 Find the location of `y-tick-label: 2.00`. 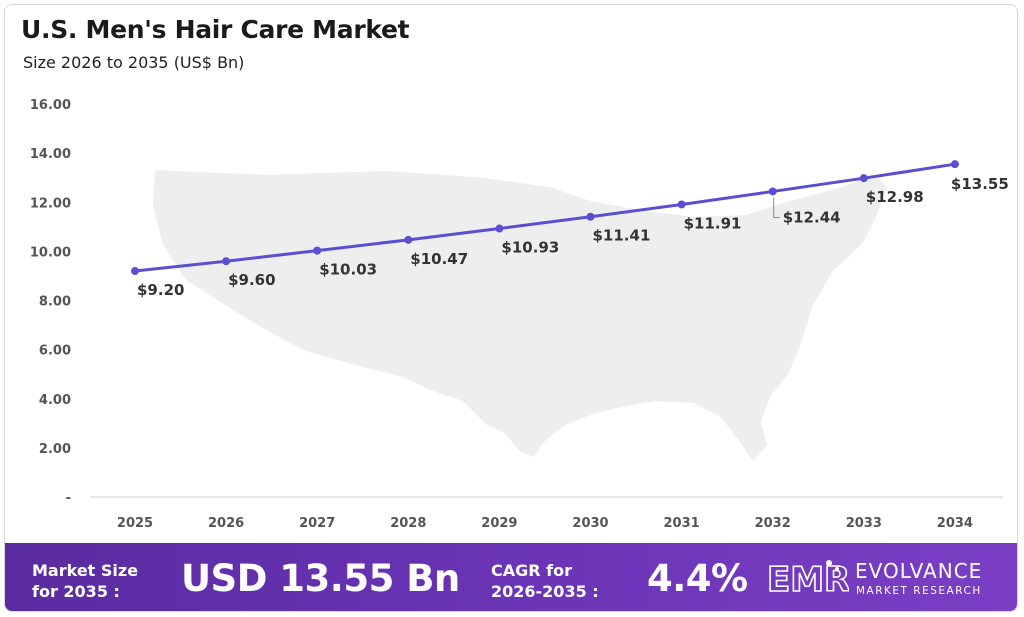

y-tick-label: 2.00 is located at coordinates (55, 449).